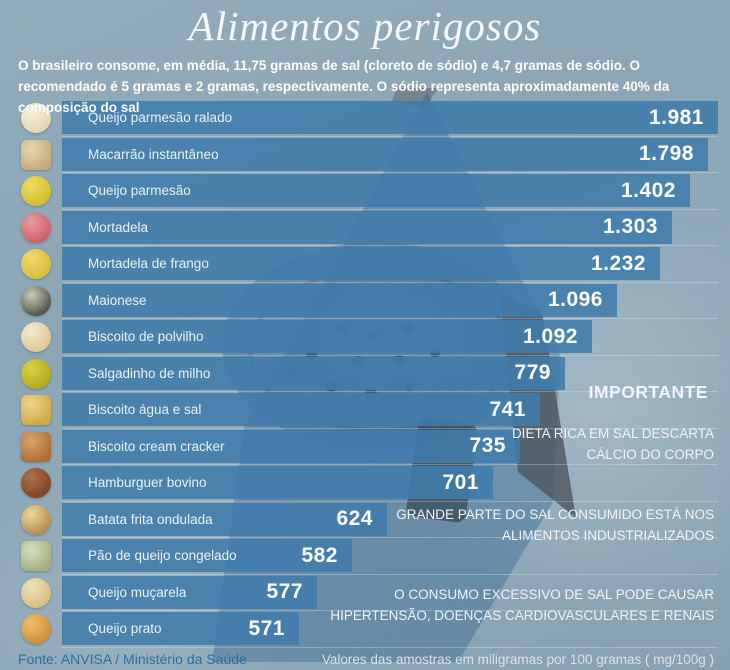 The height and width of the screenshot is (670, 730). I want to click on table-row: Biscoito água e sal 741, so click(365, 410).